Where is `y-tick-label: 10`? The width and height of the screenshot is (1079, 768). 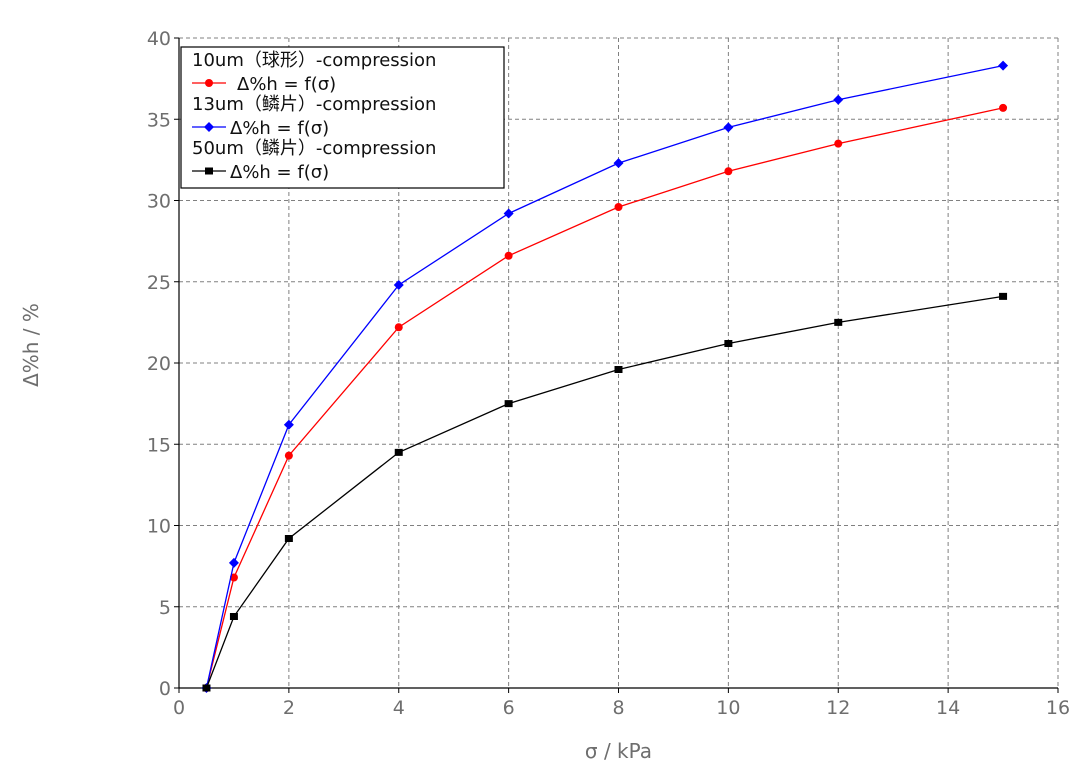
y-tick-label: 10 is located at coordinates (159, 527).